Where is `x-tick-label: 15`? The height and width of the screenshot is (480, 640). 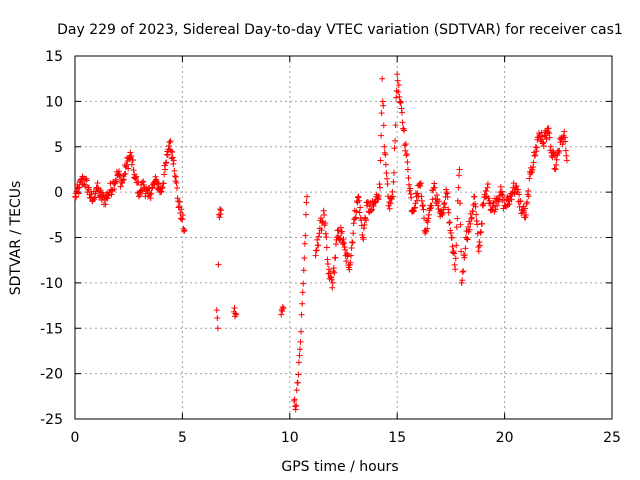 x-tick-label: 15 is located at coordinates (397, 438).